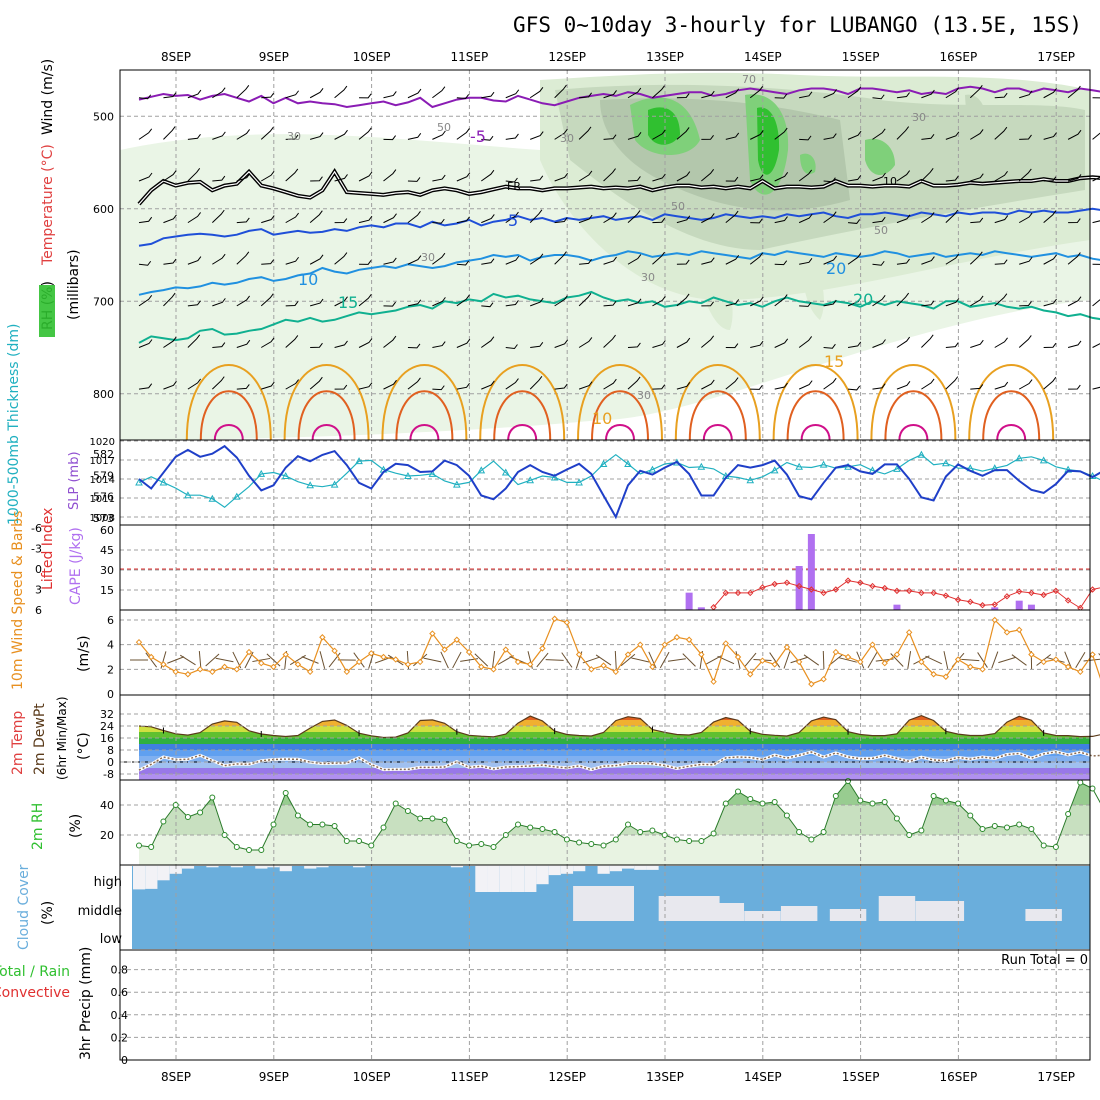 This screenshot has height=1100, width=1100. I want to click on contour-label: 30, so click(919, 117).